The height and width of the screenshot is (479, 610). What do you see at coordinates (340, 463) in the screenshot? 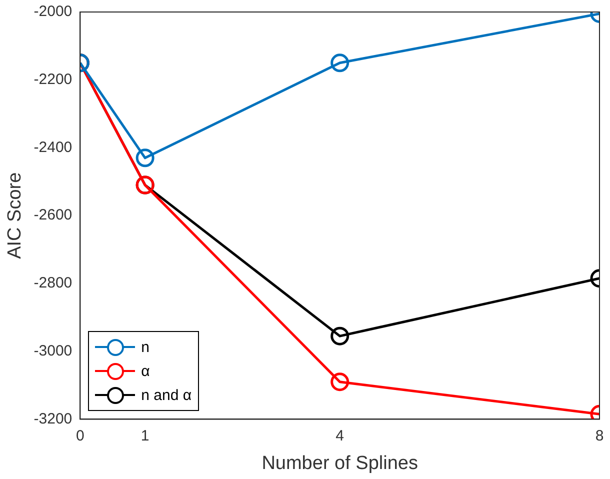
I see `x-axis-title: Number of Splines` at bounding box center [340, 463].